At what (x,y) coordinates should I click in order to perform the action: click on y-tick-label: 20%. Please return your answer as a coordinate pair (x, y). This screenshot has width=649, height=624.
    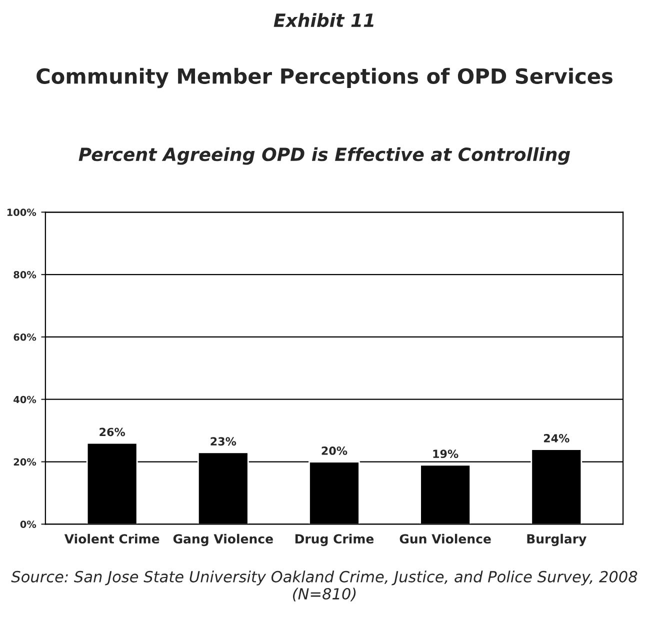
    Looking at the image, I should click on (25, 462).